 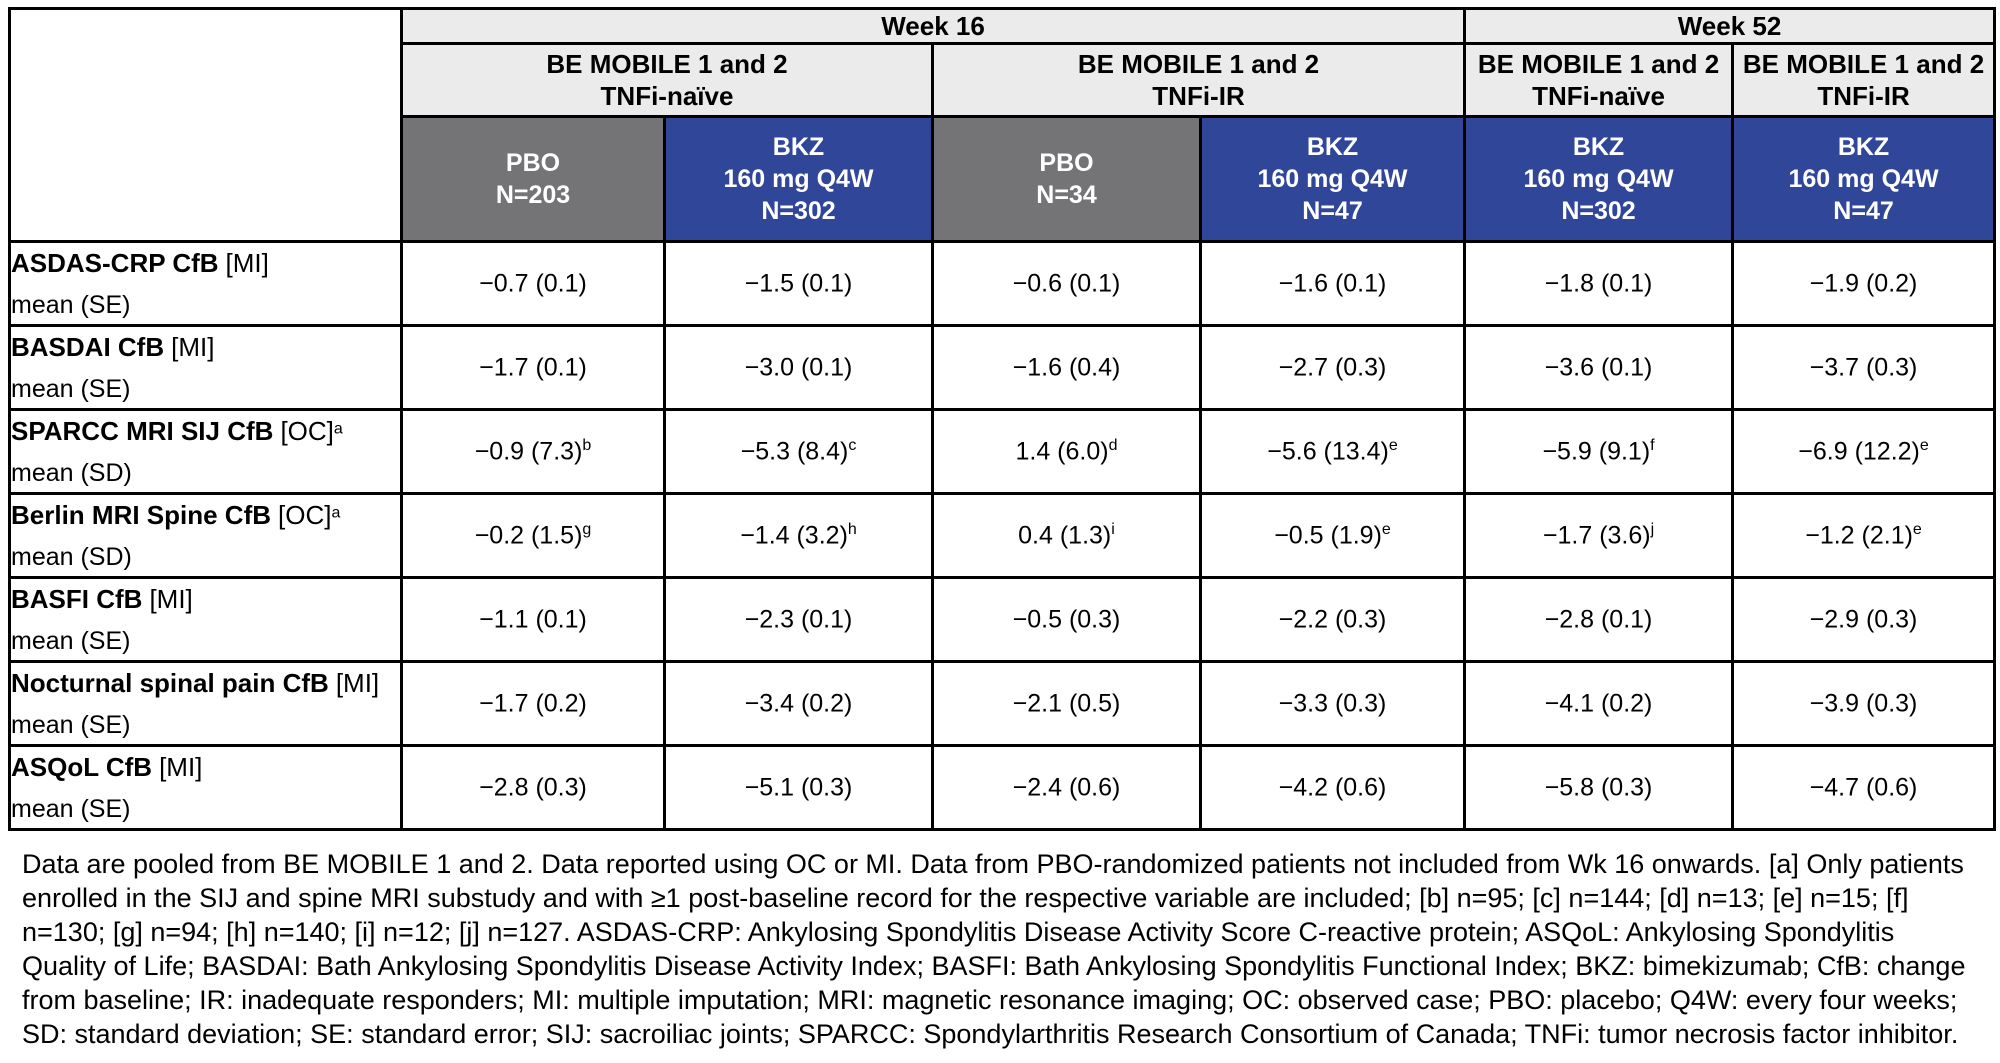 I want to click on value-cell: −2.4 (0.6), so click(x=1066, y=787).